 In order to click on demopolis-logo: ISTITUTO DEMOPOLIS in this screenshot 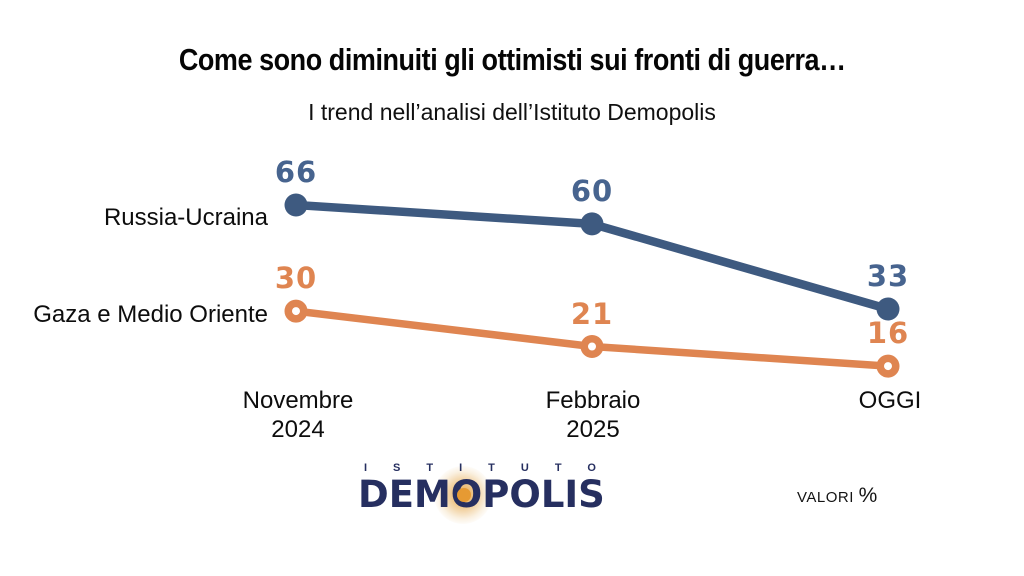, I will do `click(498, 493)`.